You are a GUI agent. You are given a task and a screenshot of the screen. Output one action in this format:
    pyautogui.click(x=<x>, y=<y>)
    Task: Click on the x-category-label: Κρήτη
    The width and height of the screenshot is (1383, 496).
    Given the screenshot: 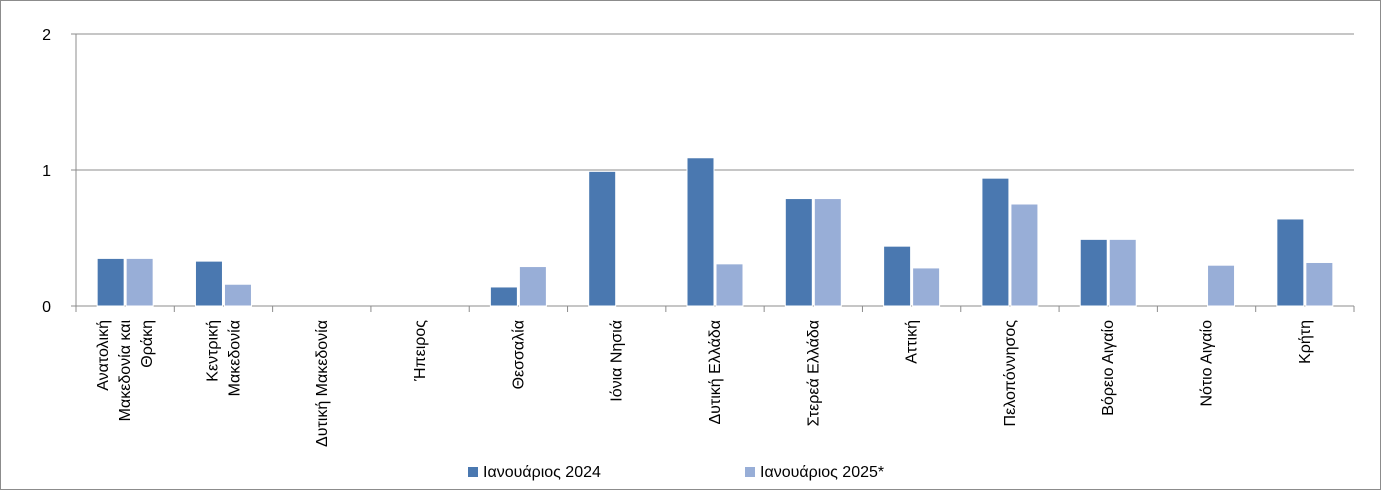 What is the action you would take?
    pyautogui.click(x=1305, y=342)
    